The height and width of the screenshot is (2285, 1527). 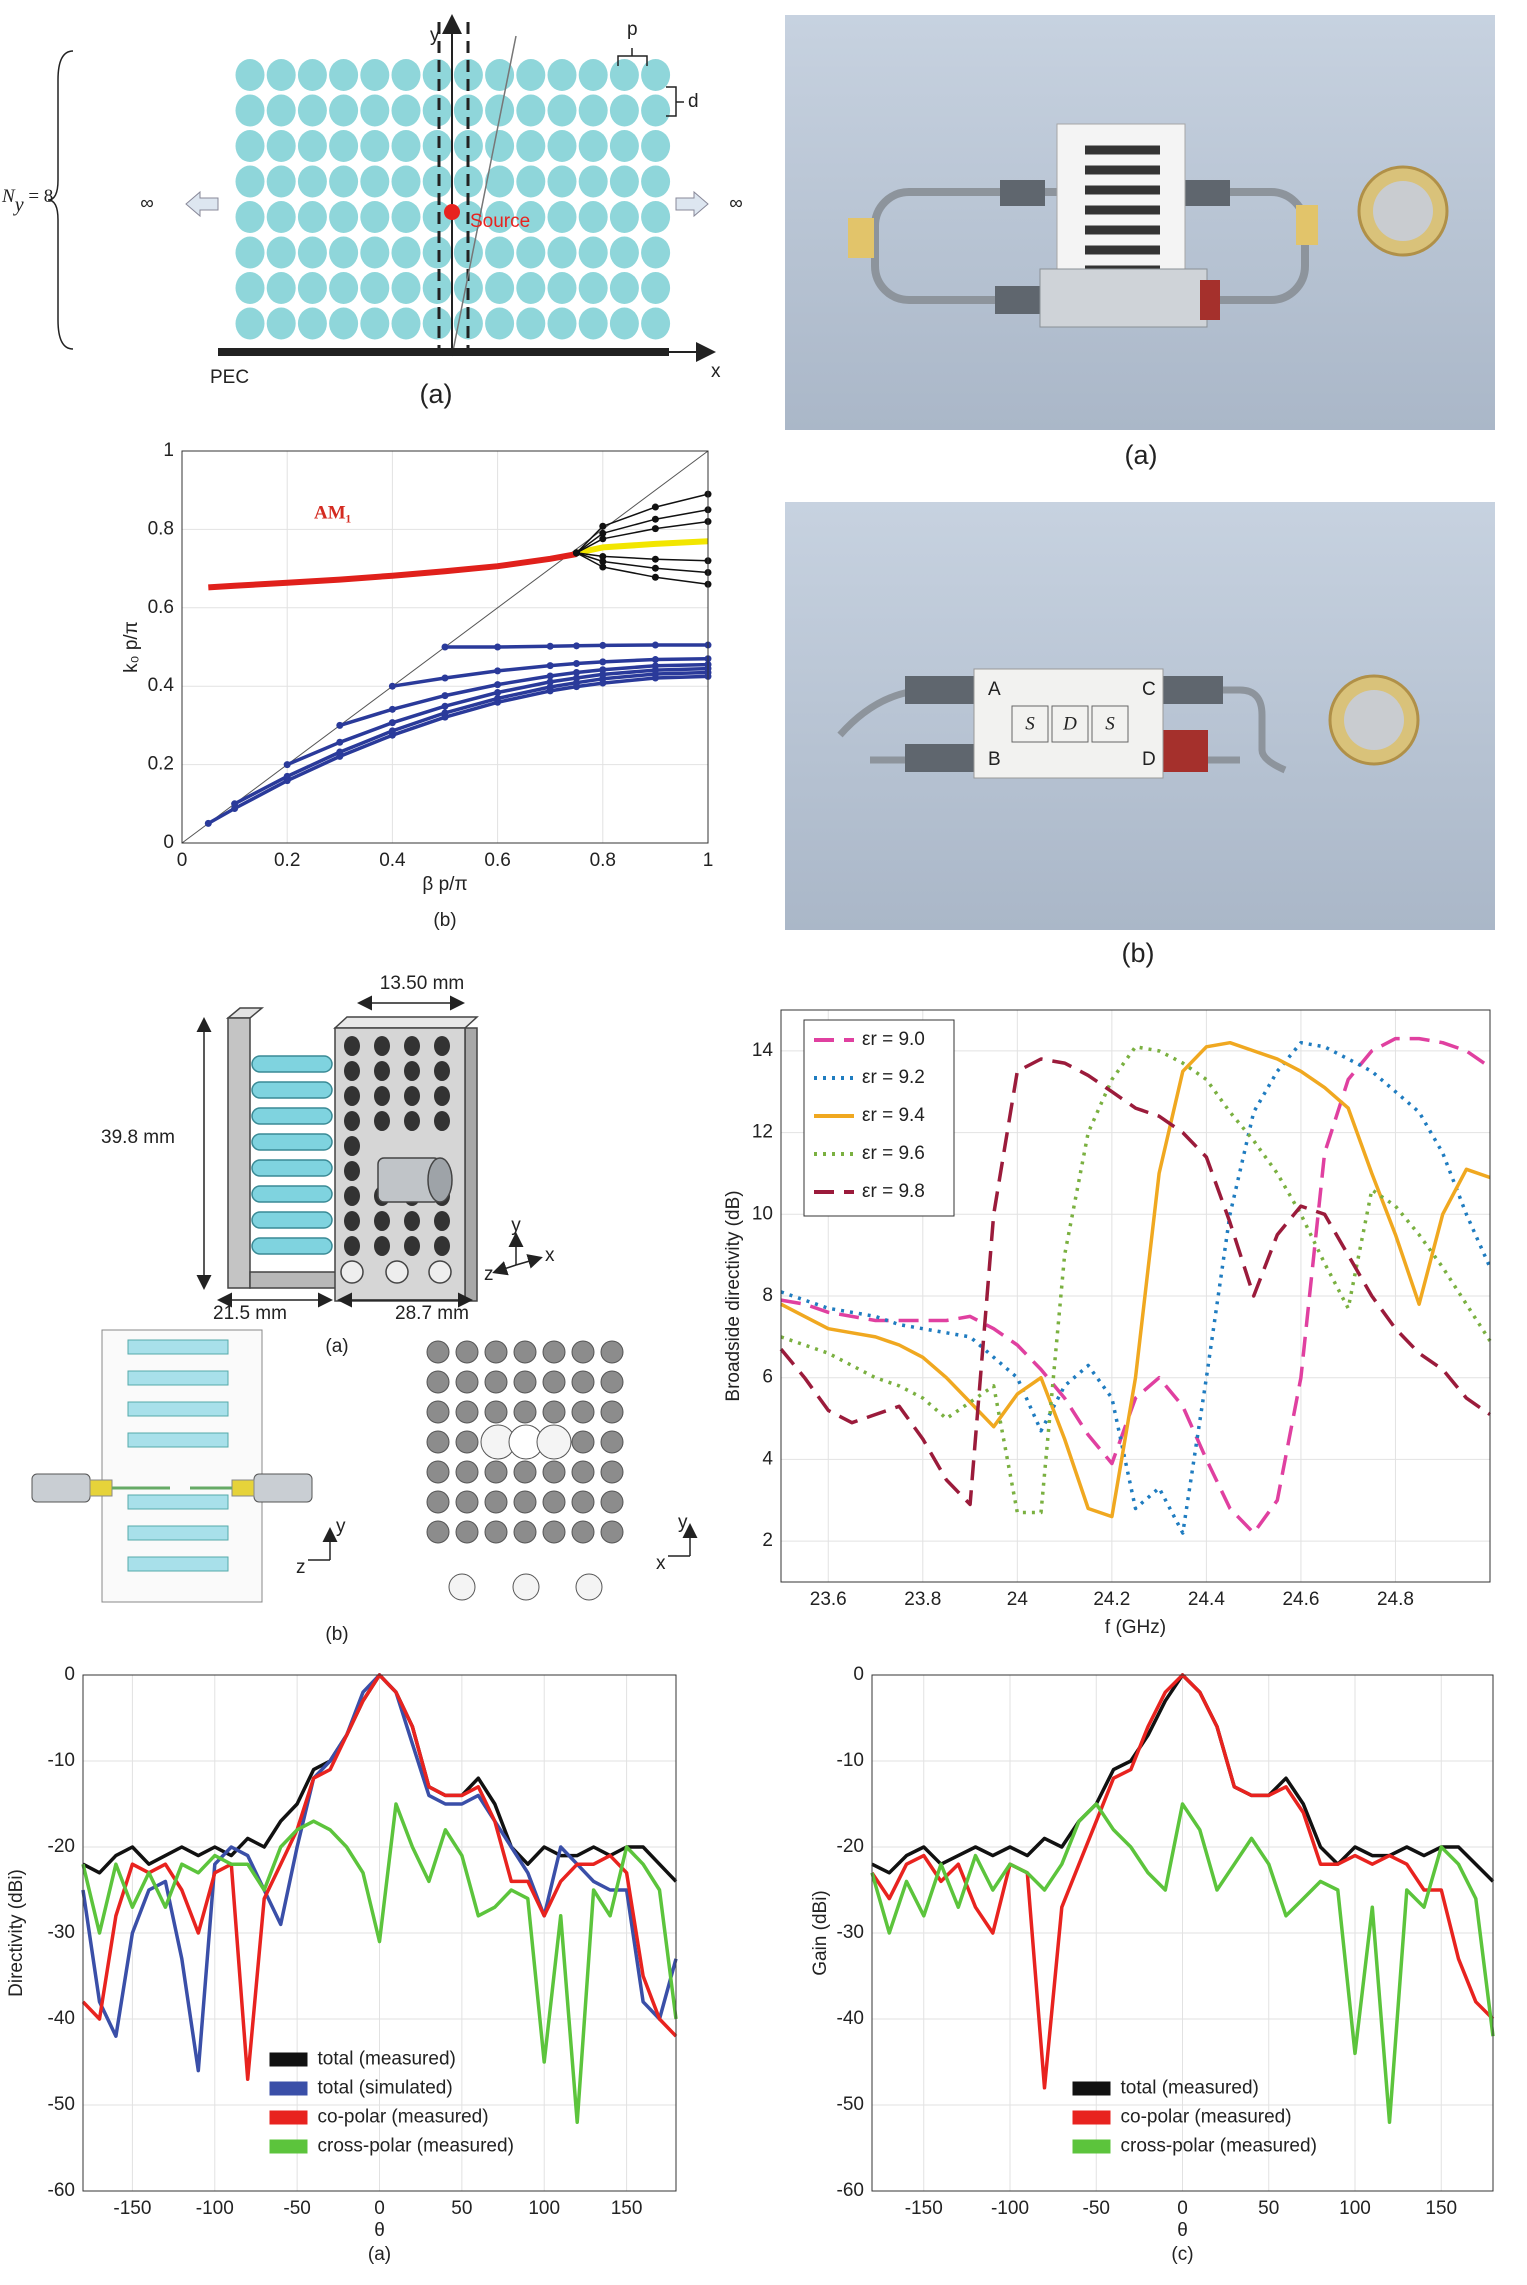 What do you see at coordinates (1030, 723) in the screenshot?
I see `box-letter: S` at bounding box center [1030, 723].